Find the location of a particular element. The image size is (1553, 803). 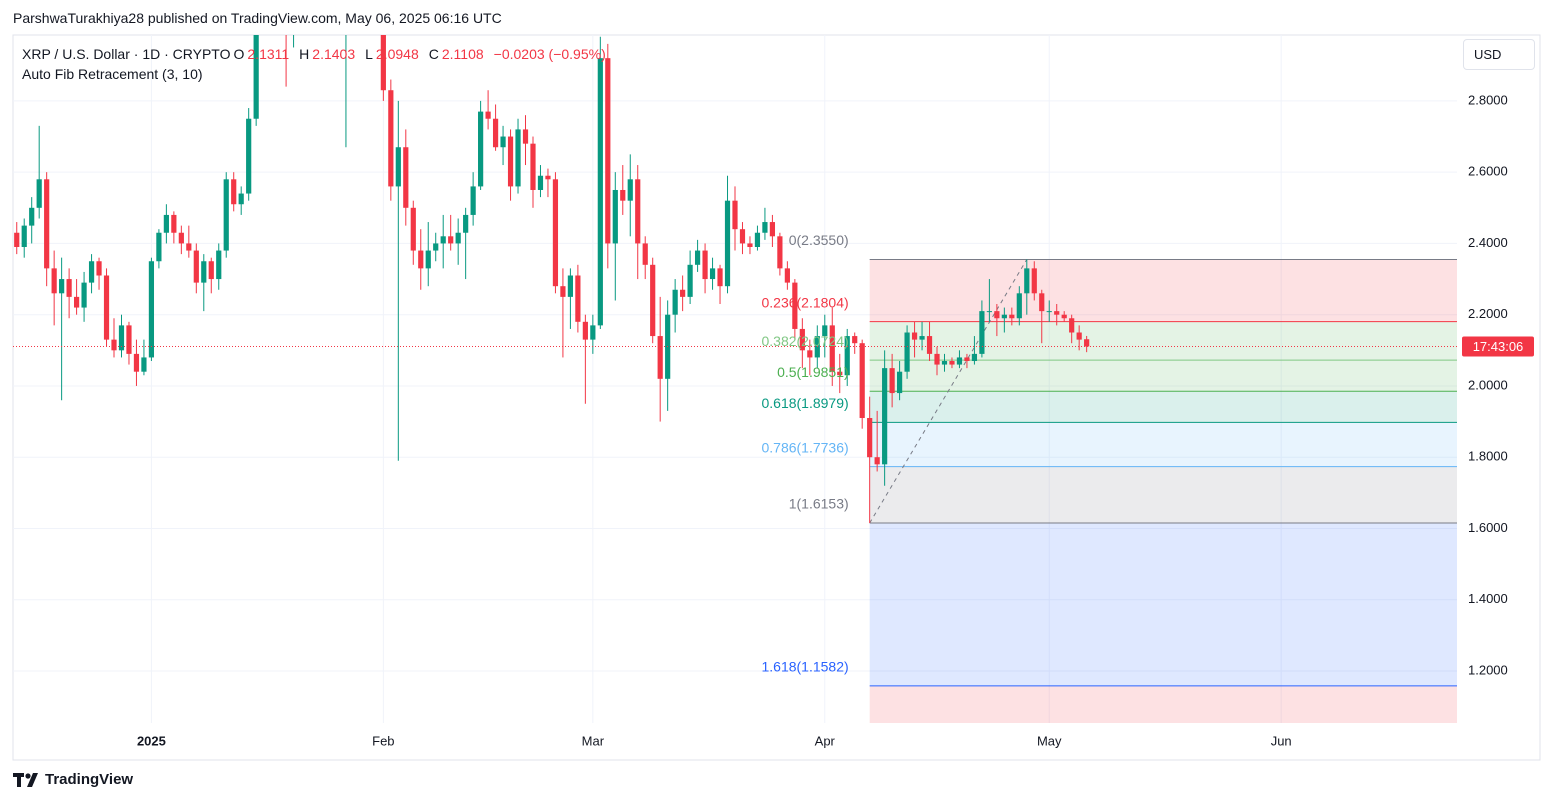

logo-icon is located at coordinates (25, 779).